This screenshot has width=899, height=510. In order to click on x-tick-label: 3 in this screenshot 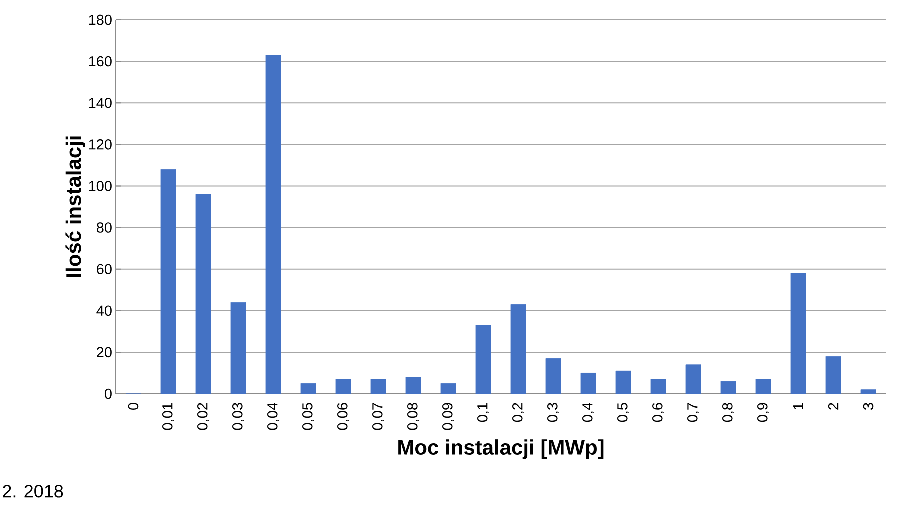, I will do `click(868, 406)`.